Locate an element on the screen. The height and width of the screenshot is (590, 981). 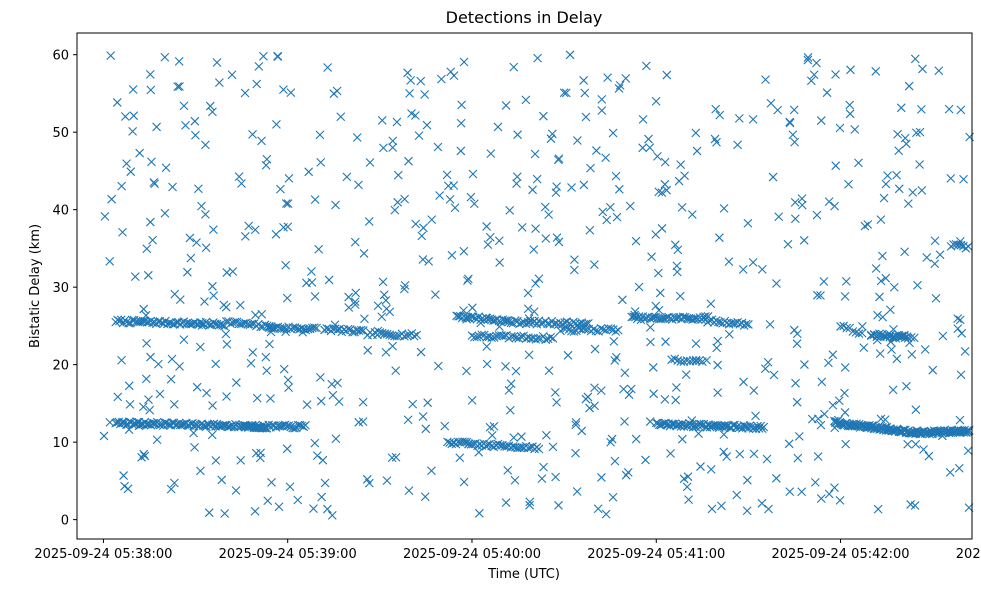
y-tick-label: 50 is located at coordinates (60, 133).